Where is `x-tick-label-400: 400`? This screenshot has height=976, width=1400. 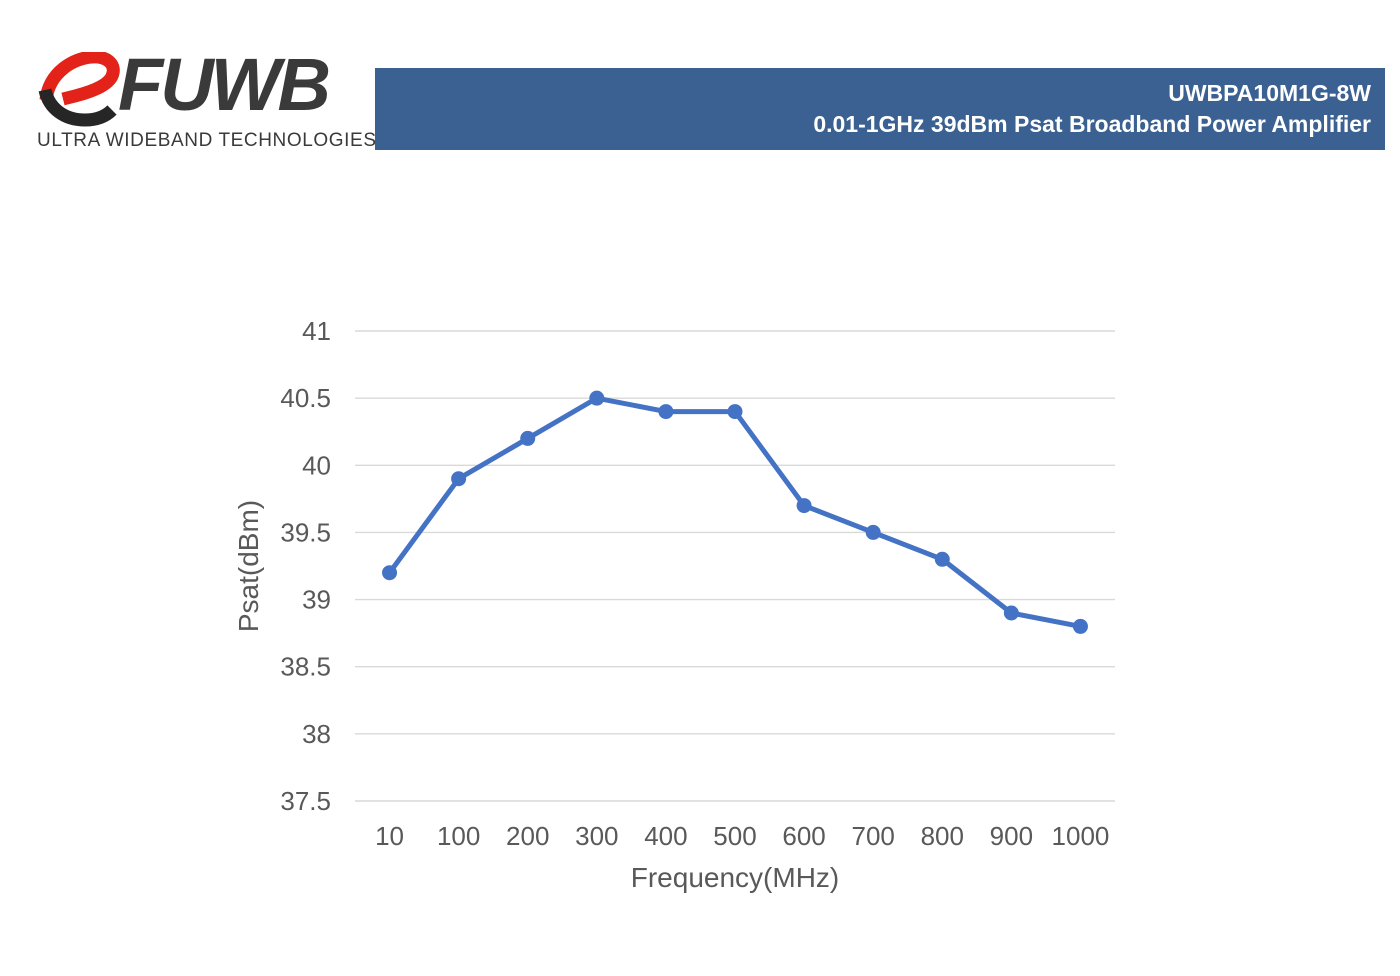 x-tick-label-400: 400 is located at coordinates (665, 836).